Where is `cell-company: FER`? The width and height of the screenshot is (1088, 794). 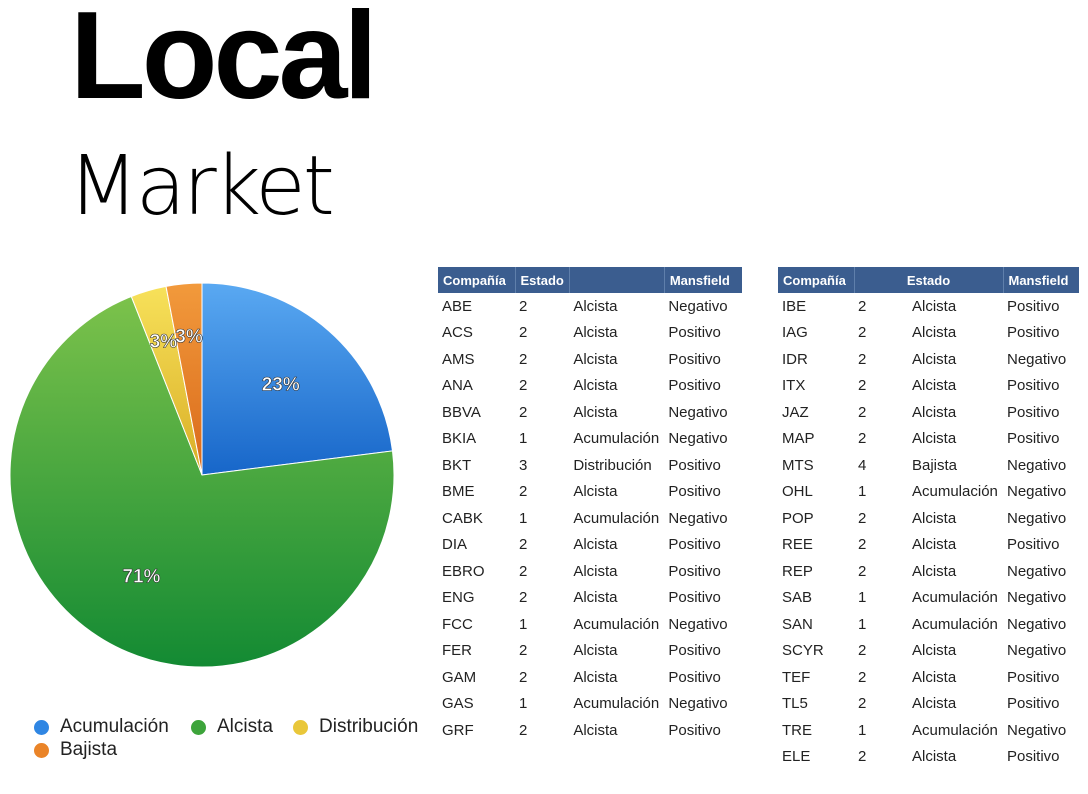
cell-company: FER is located at coordinates (457, 651).